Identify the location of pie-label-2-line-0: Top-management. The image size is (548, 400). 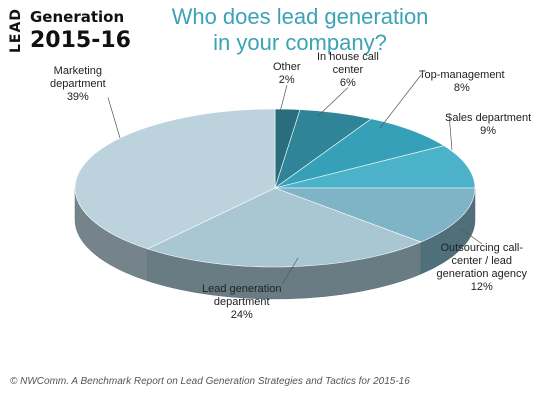
(462, 75).